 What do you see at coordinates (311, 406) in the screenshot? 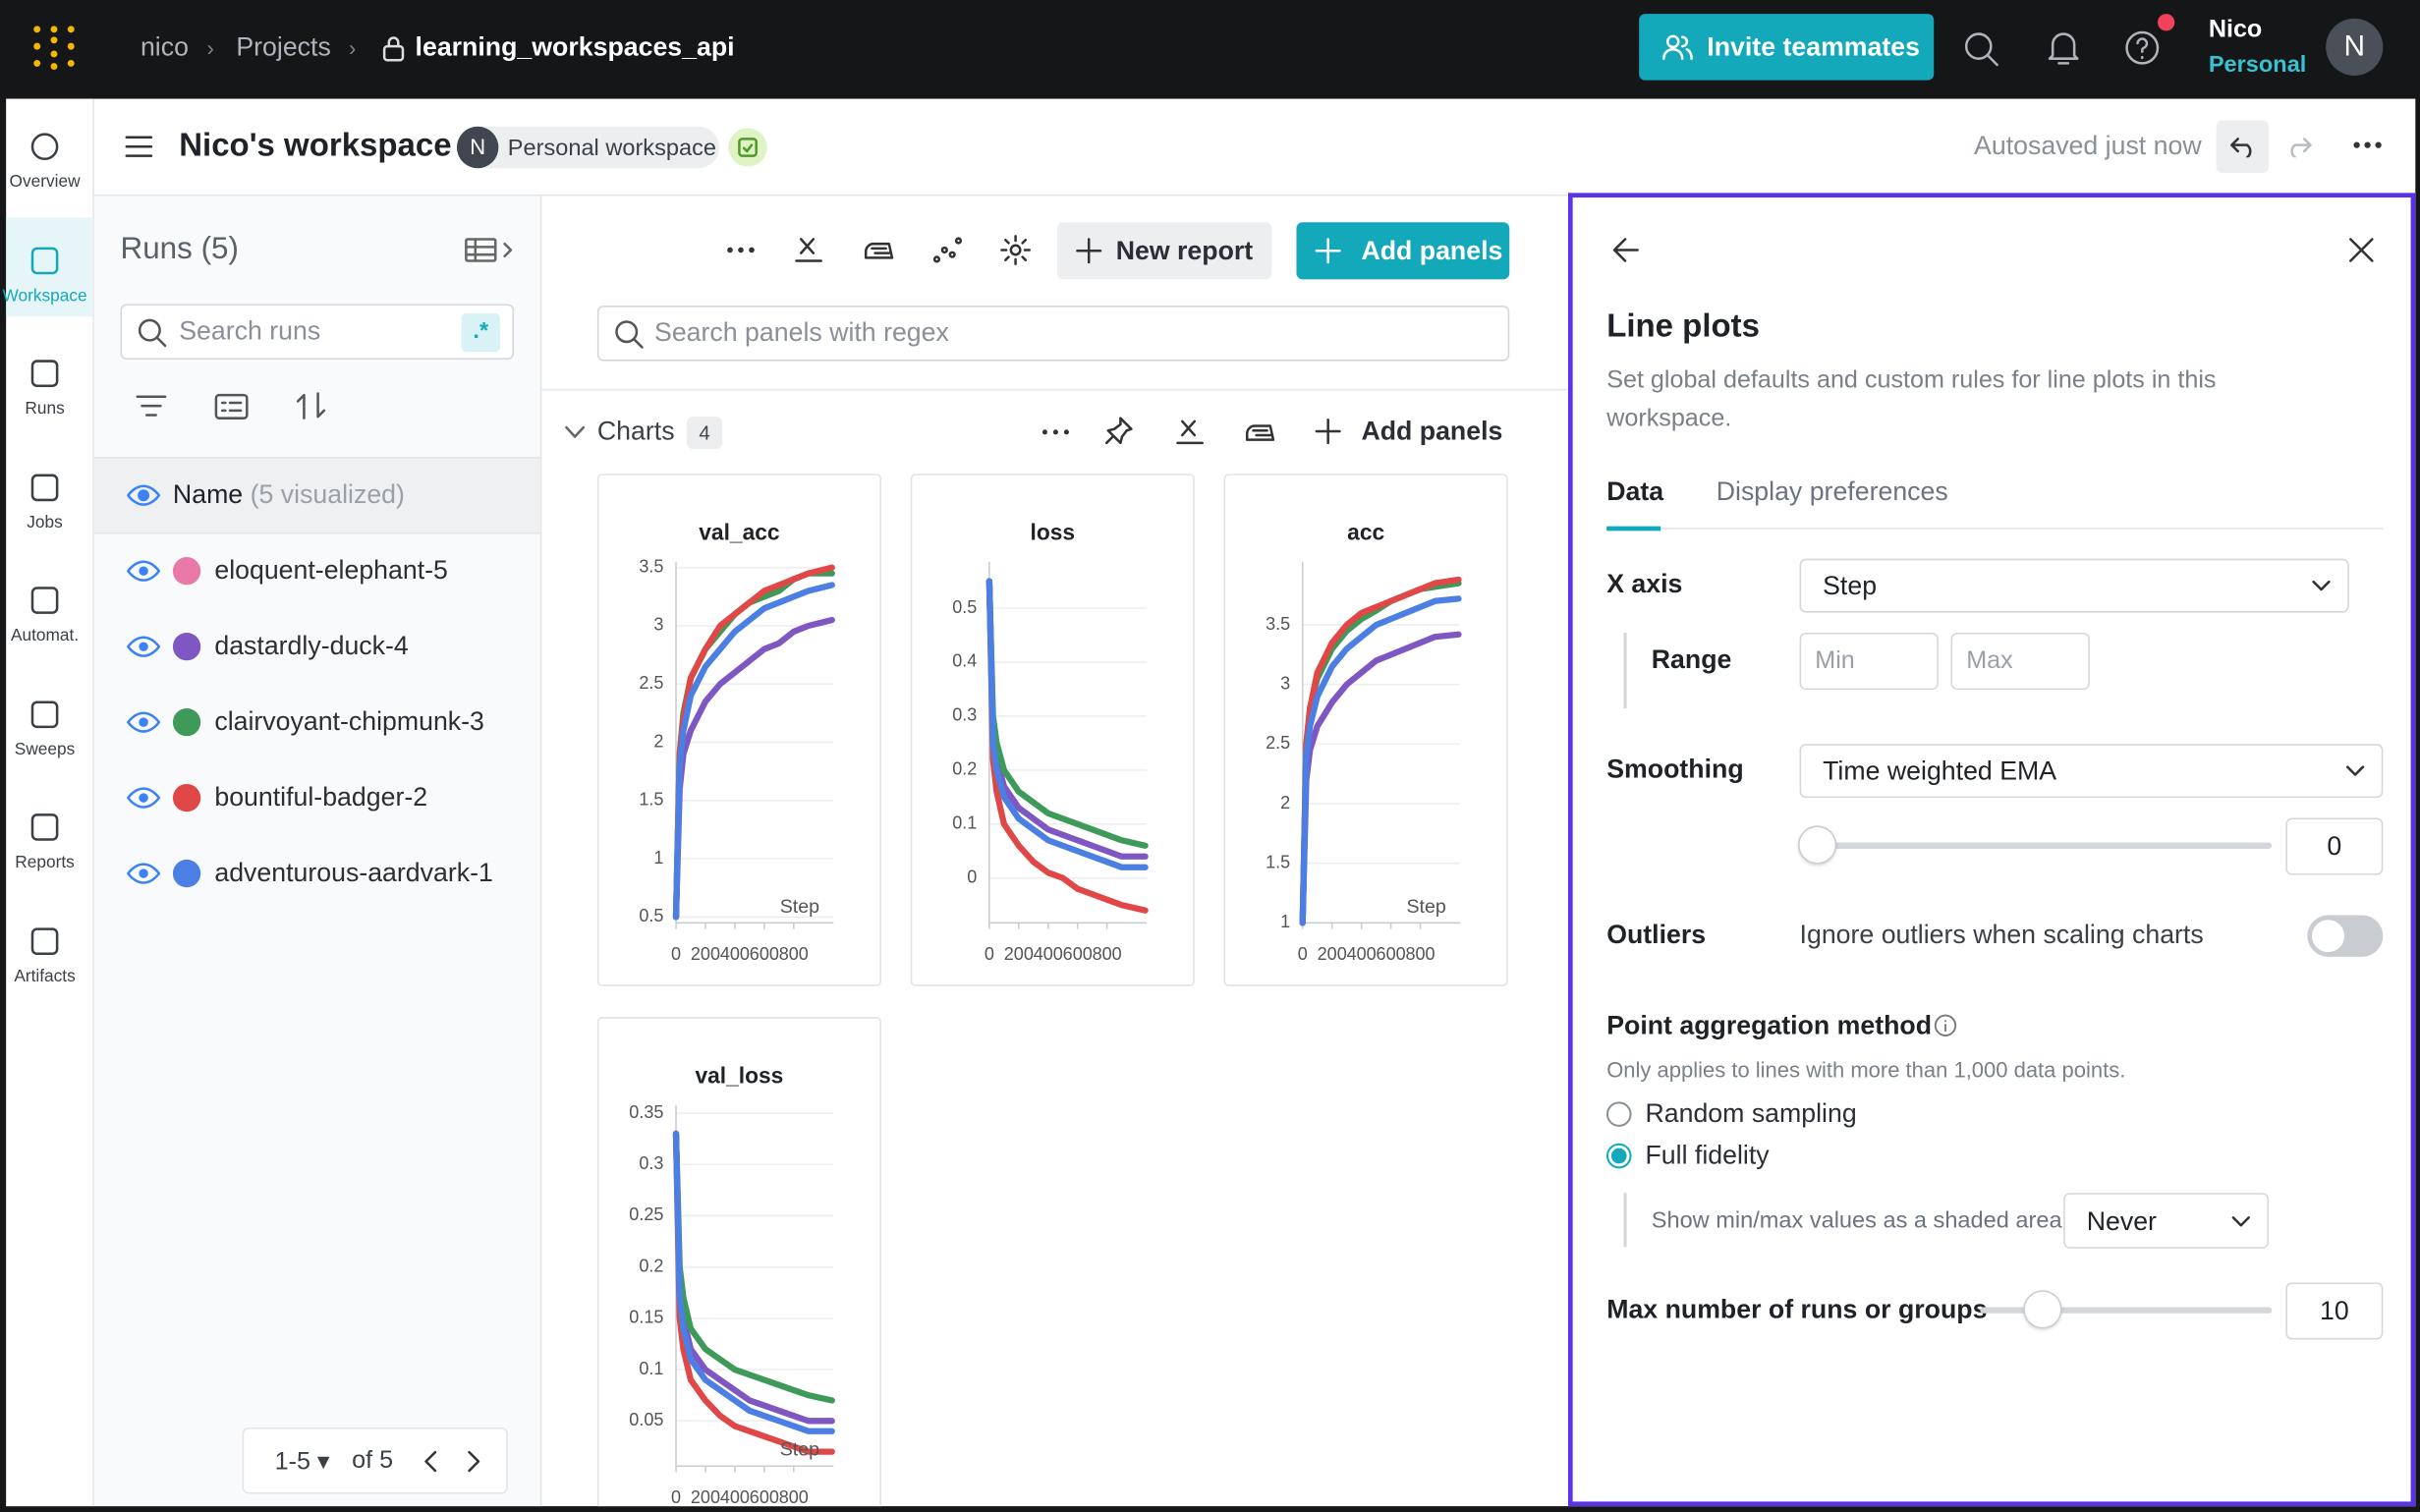
I see `sort-icon` at bounding box center [311, 406].